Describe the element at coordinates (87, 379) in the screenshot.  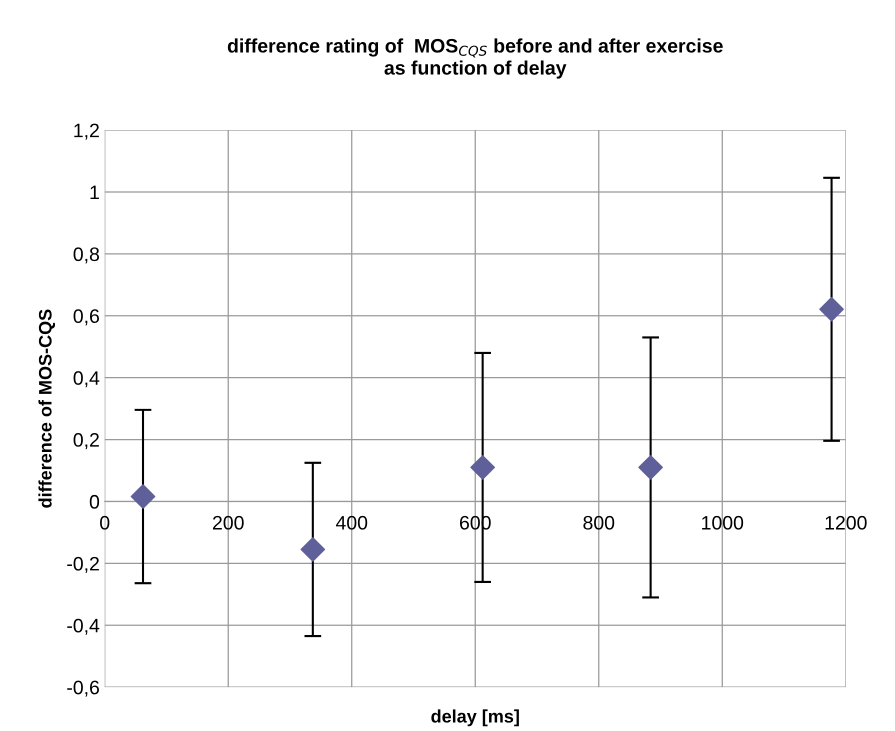
I see `y-tick-label: 0,4` at that location.